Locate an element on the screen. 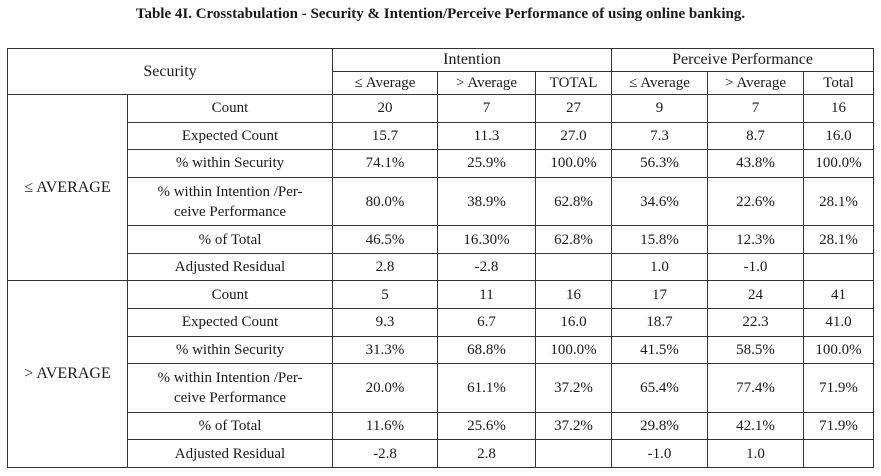 This screenshot has height=476, width=881. table-cell: 8.7 is located at coordinates (756, 136).